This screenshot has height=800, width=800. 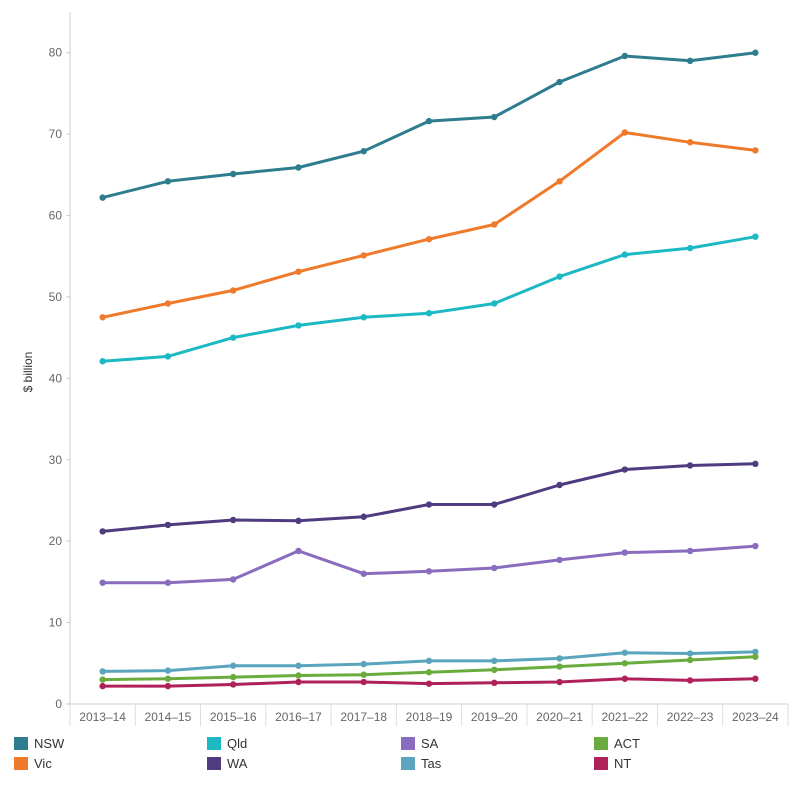 What do you see at coordinates (56, 623) in the screenshot?
I see `y-tick-label: 10` at bounding box center [56, 623].